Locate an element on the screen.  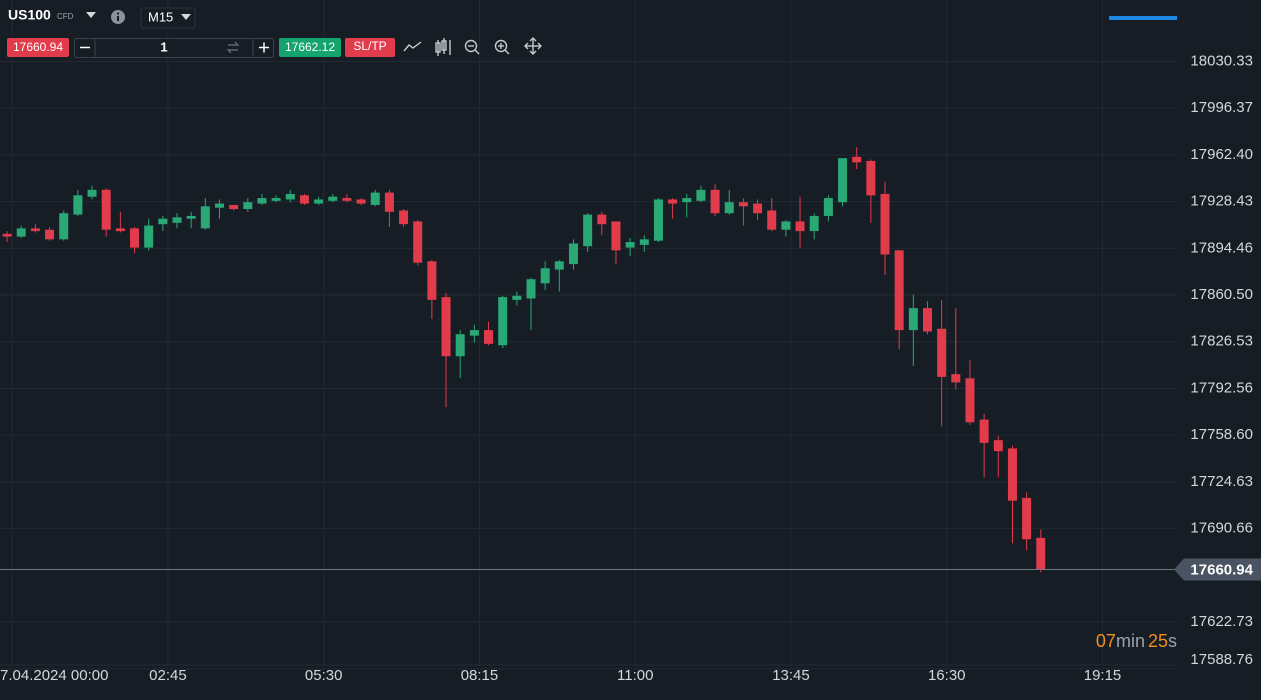
timer-seconds-unit: s is located at coordinates (1172, 641).